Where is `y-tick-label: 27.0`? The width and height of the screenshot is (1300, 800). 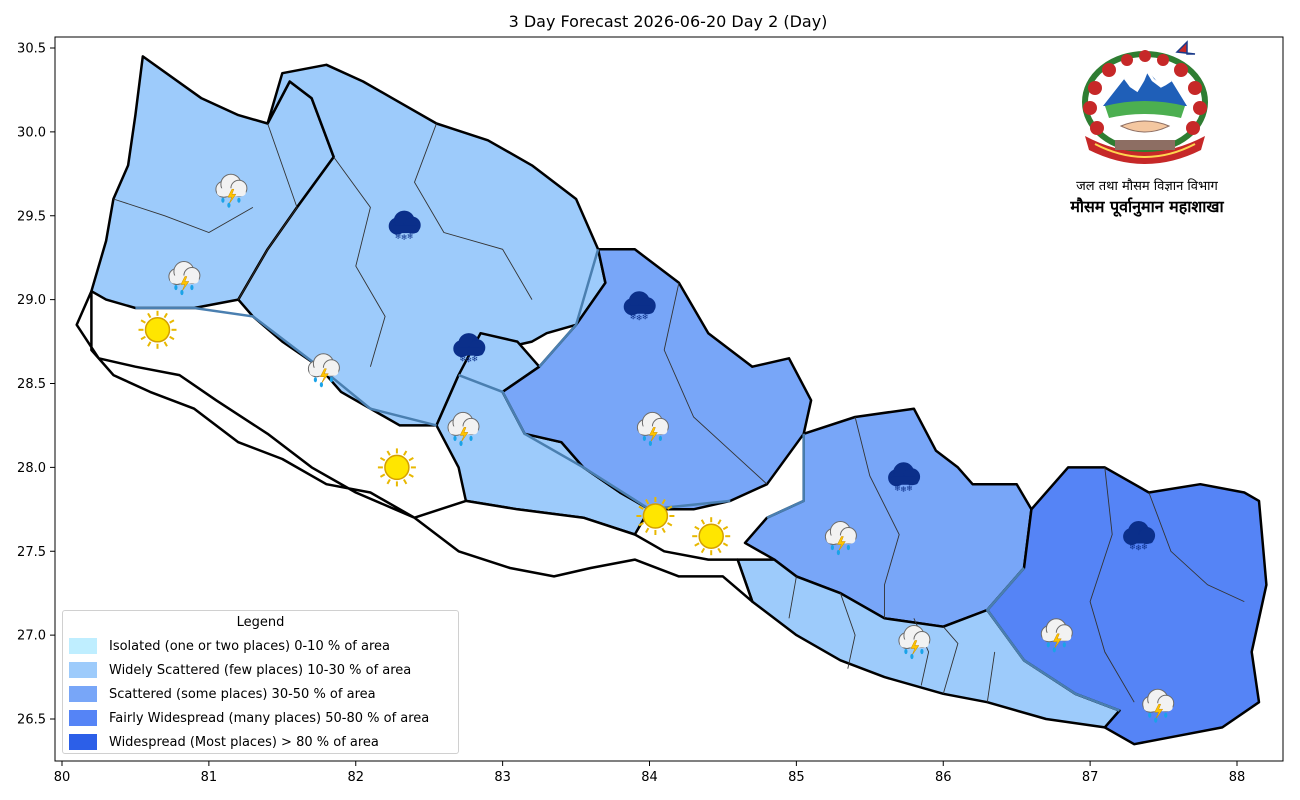 y-tick-label: 27.0 is located at coordinates (31, 636).